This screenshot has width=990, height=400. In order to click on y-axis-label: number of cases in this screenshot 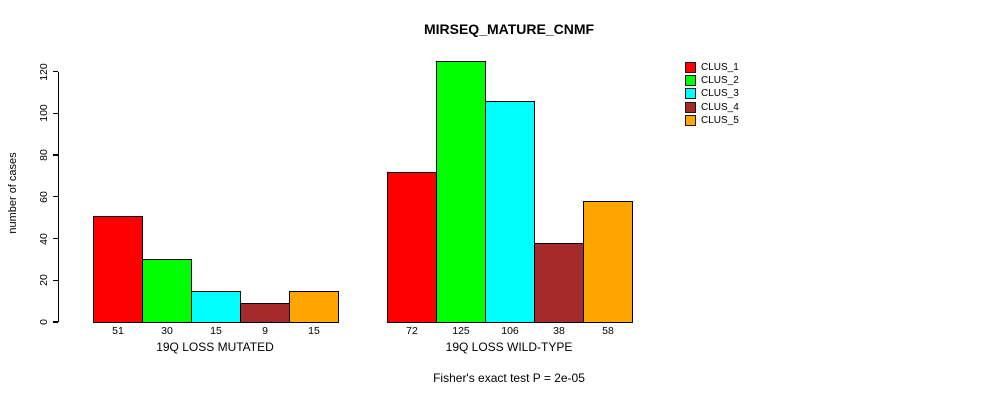, I will do `click(13, 193)`.